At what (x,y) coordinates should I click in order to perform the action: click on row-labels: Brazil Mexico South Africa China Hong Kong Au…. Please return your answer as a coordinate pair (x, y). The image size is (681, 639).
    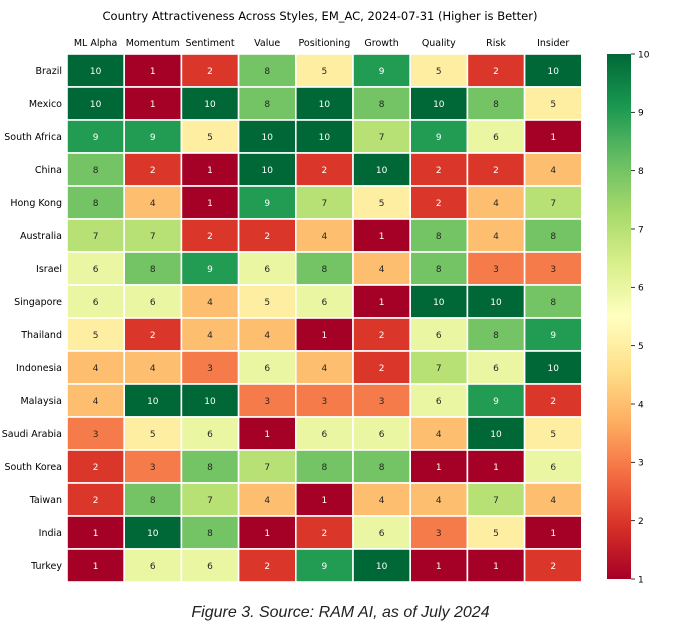
    Looking at the image, I should click on (32, 319).